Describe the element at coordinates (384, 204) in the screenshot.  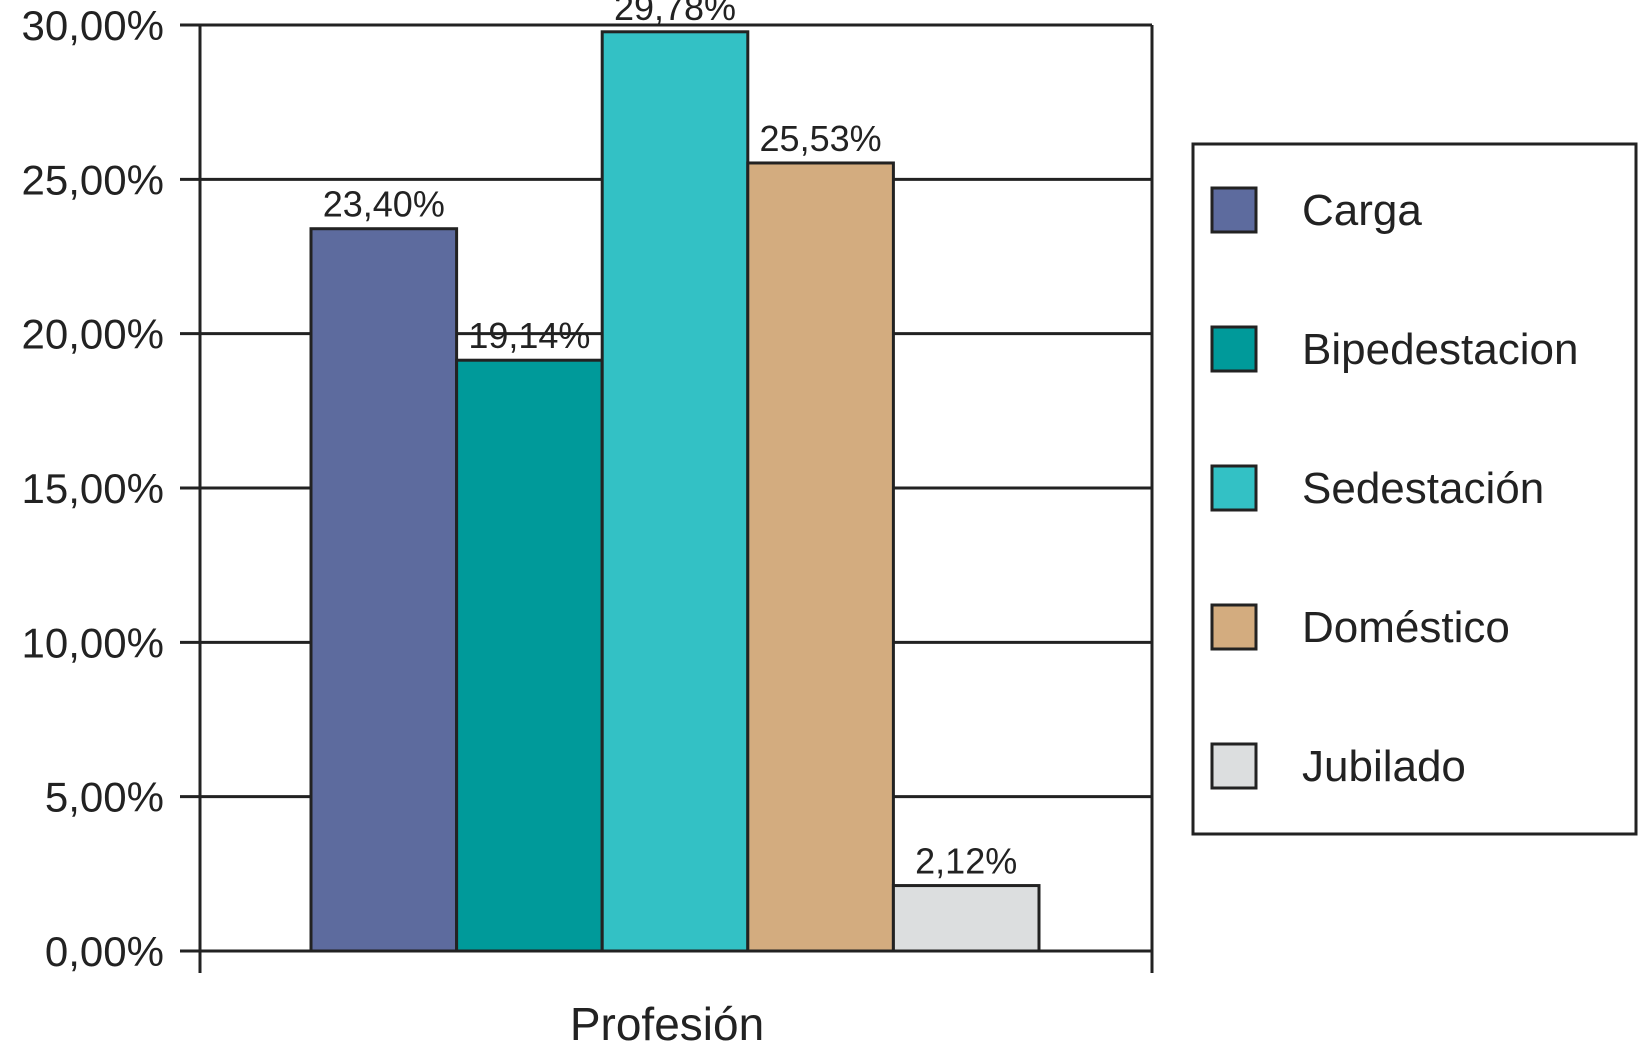
I see `data-label-carga: 23,40%` at that location.